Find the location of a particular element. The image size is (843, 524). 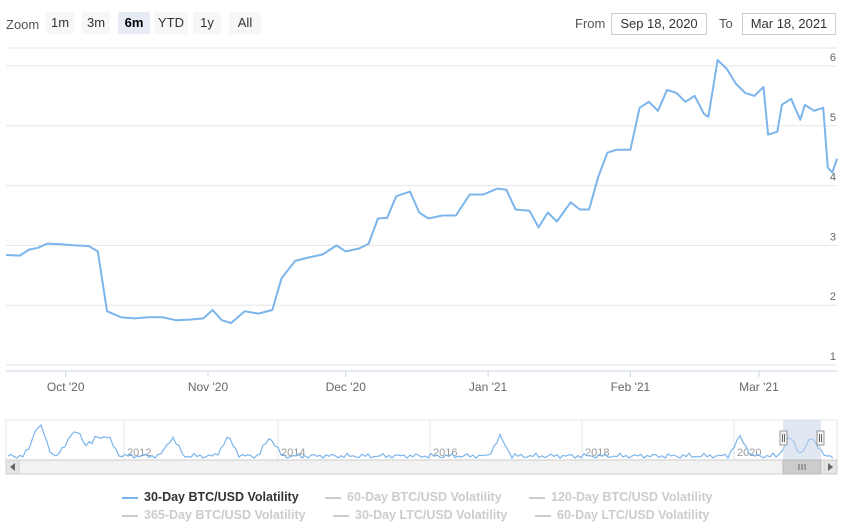

y-tick-label: 6 is located at coordinates (833, 58).